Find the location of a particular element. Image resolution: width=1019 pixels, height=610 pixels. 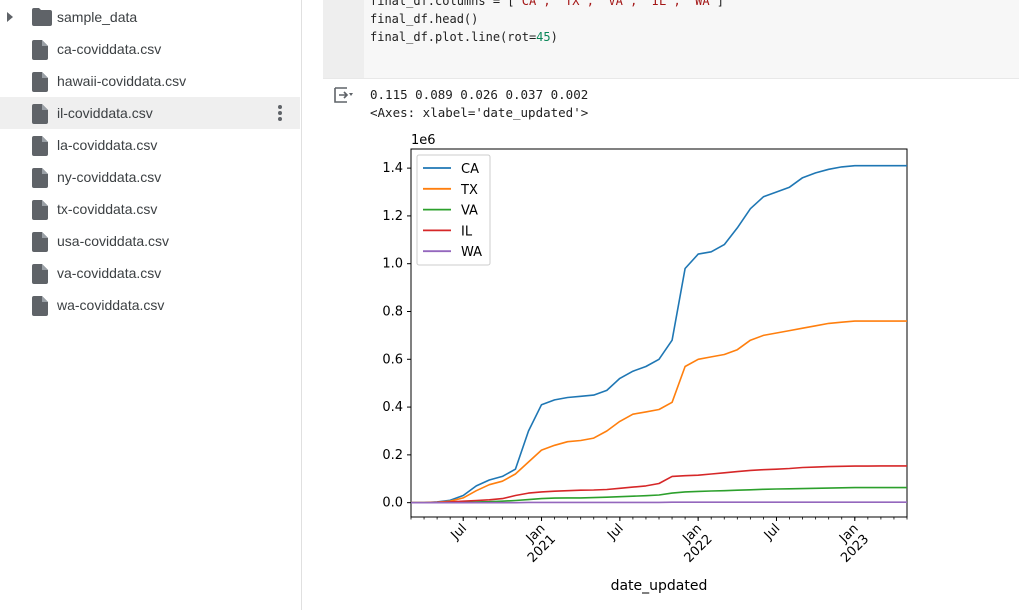

y-tick-label: 1.2 is located at coordinates (392, 216).